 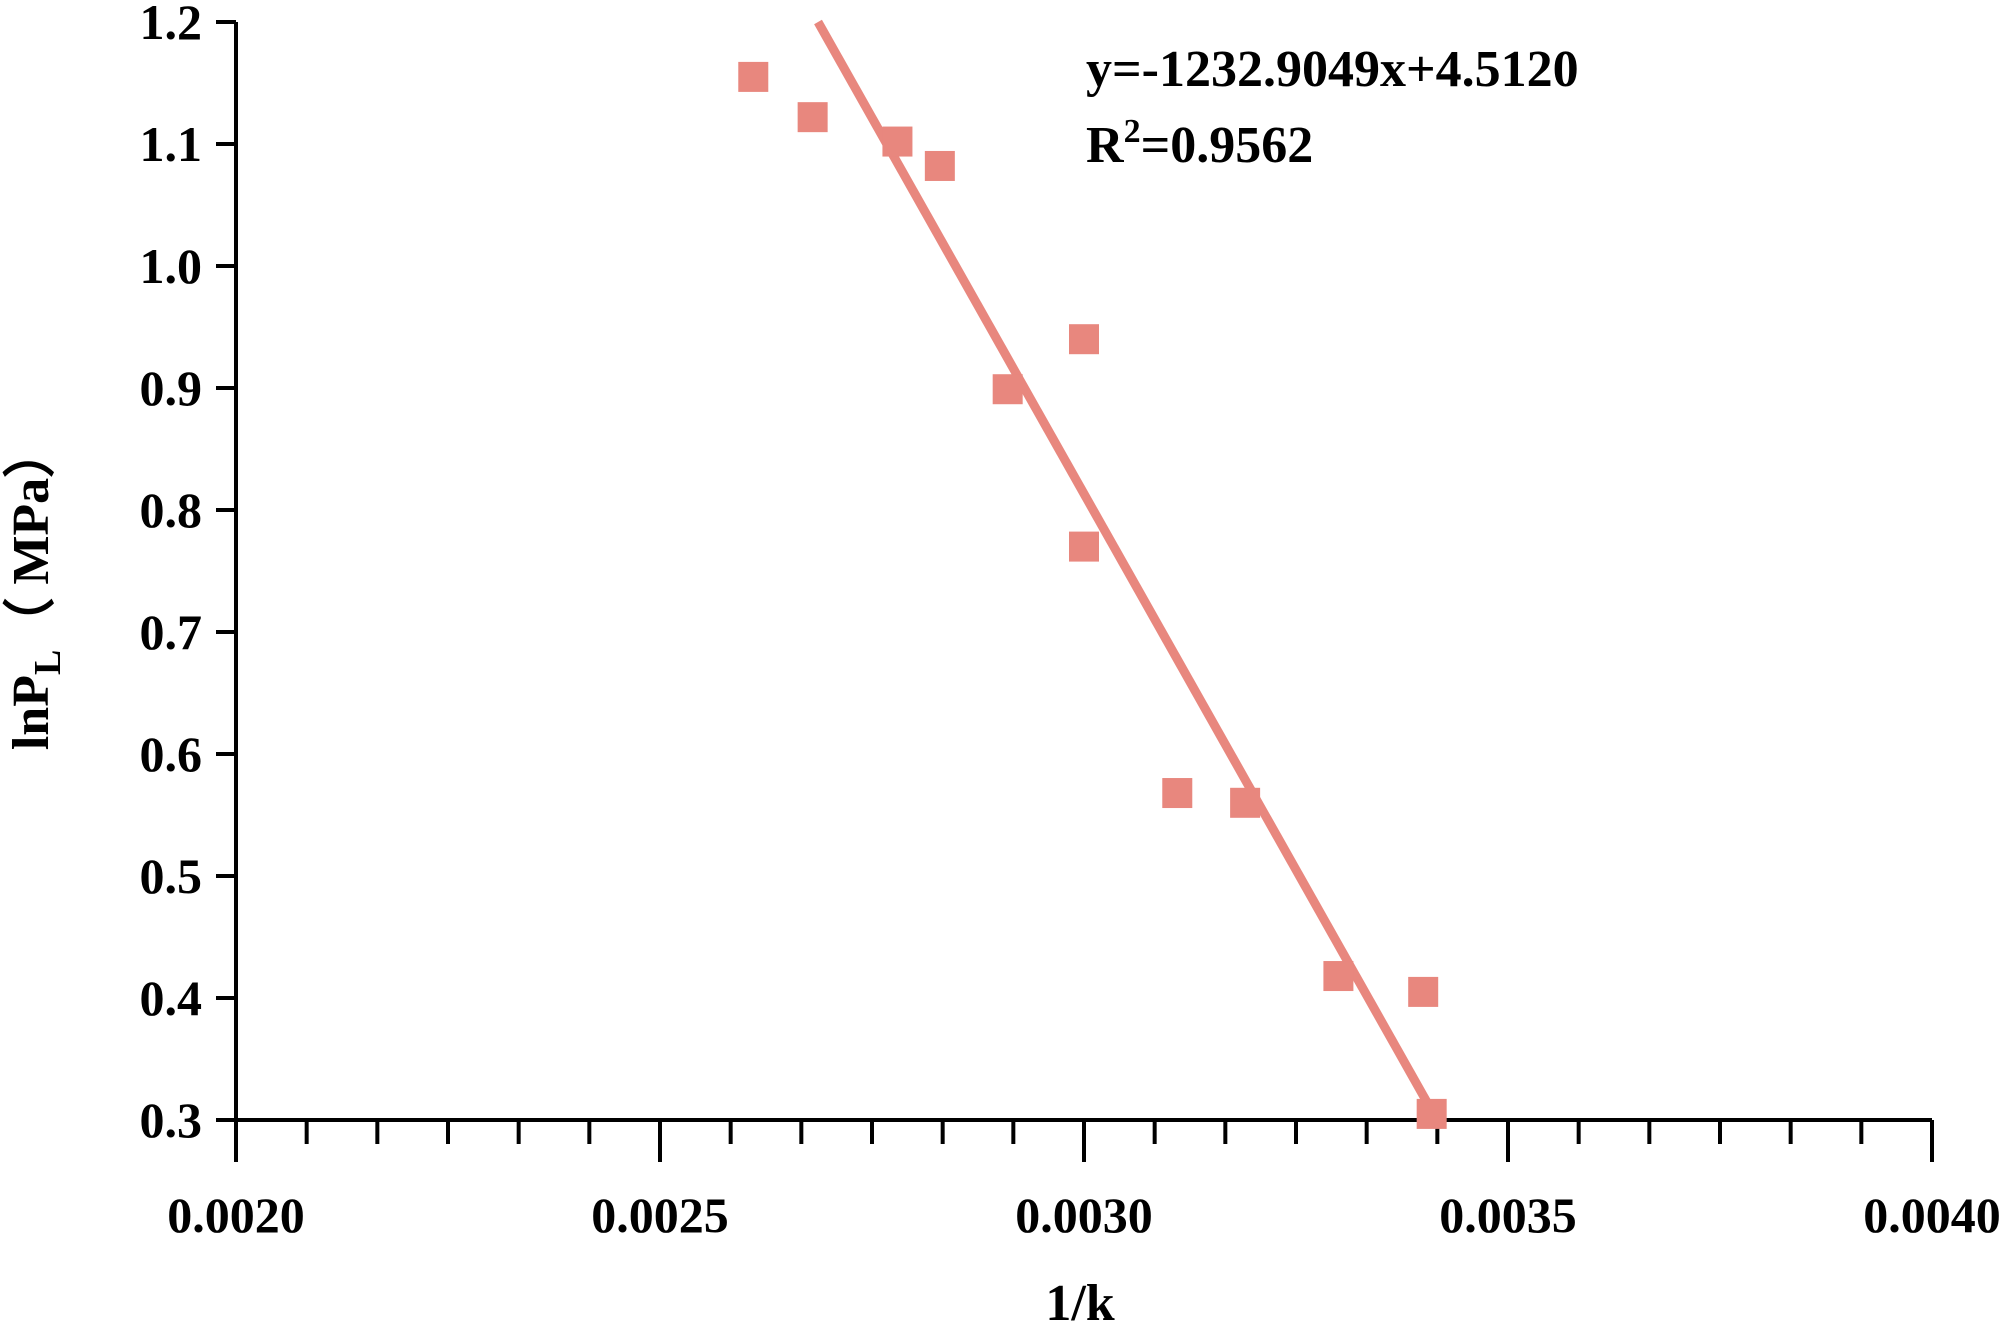 What do you see at coordinates (1084, 1181) in the screenshot?
I see `x-axis-ticks: 0.0020 0.0025 0.0030 0.0035 0.0040` at bounding box center [1084, 1181].